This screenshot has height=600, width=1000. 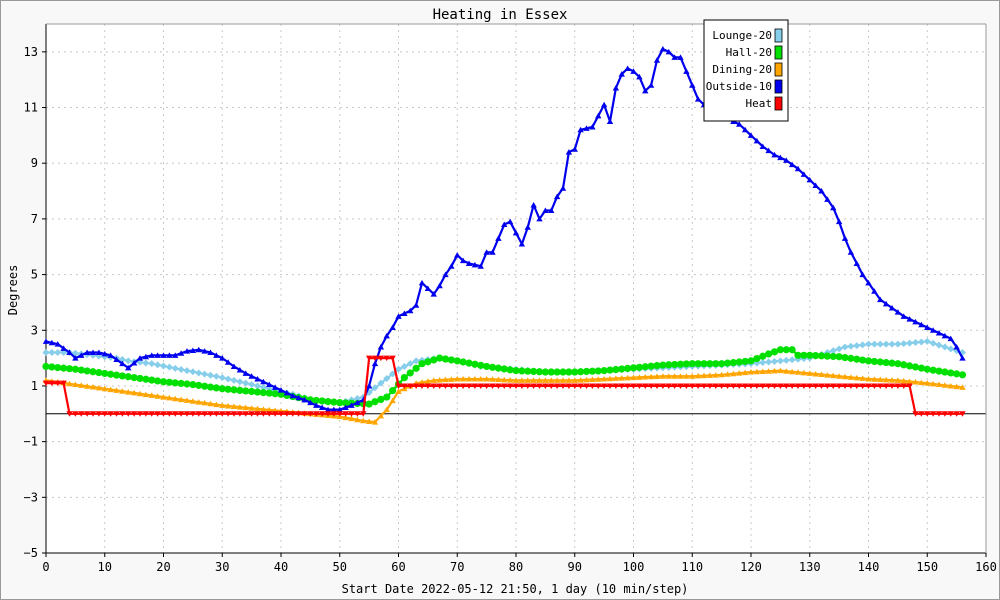 What do you see at coordinates (31, 553) in the screenshot?
I see `y-tick-label: −5` at bounding box center [31, 553].